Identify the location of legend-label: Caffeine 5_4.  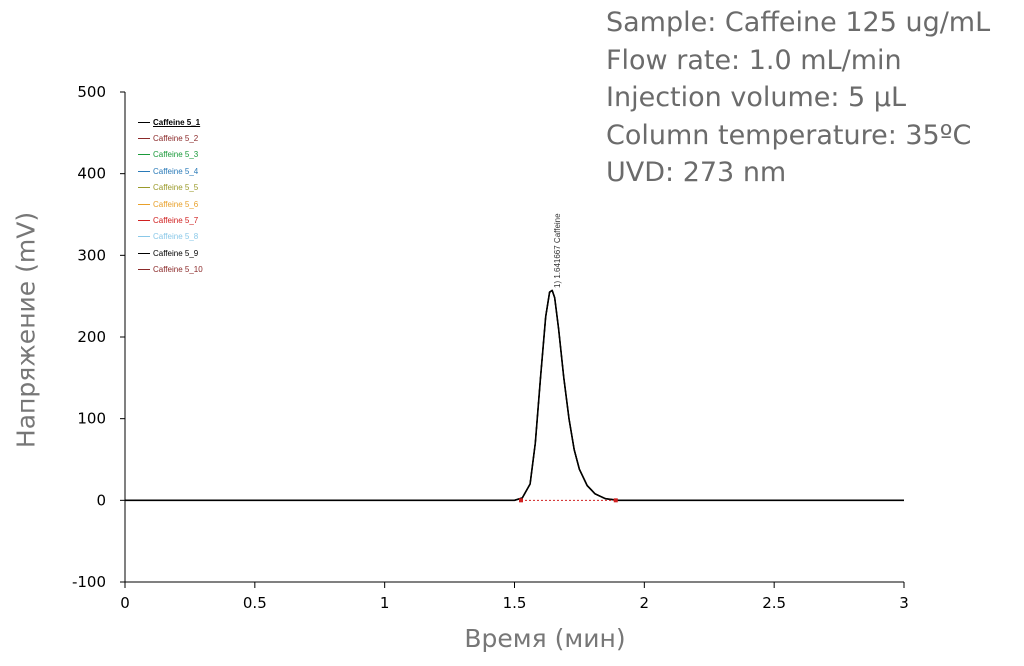
(176, 171).